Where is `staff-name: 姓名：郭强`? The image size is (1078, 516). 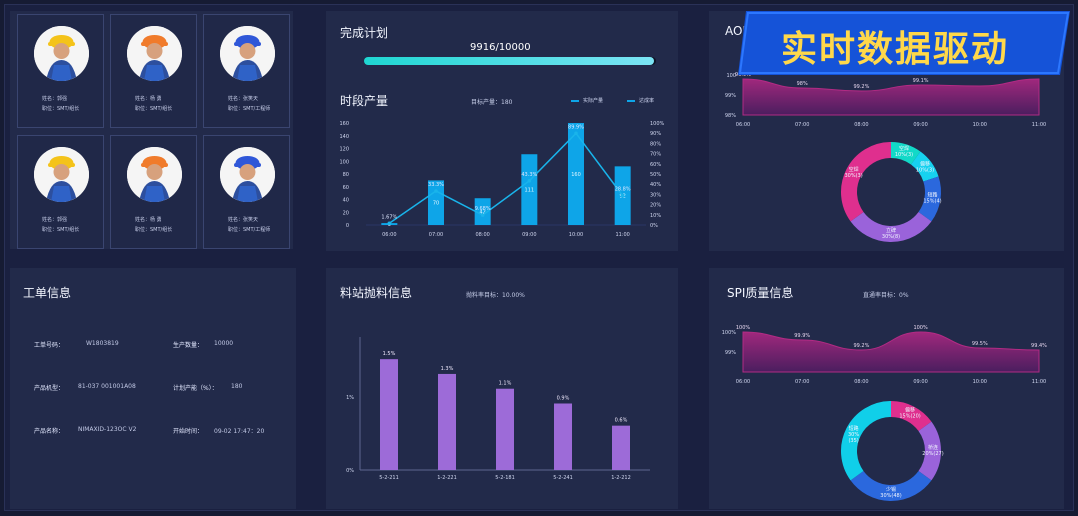
staff-name: 姓名：郭强 is located at coordinates (55, 220).